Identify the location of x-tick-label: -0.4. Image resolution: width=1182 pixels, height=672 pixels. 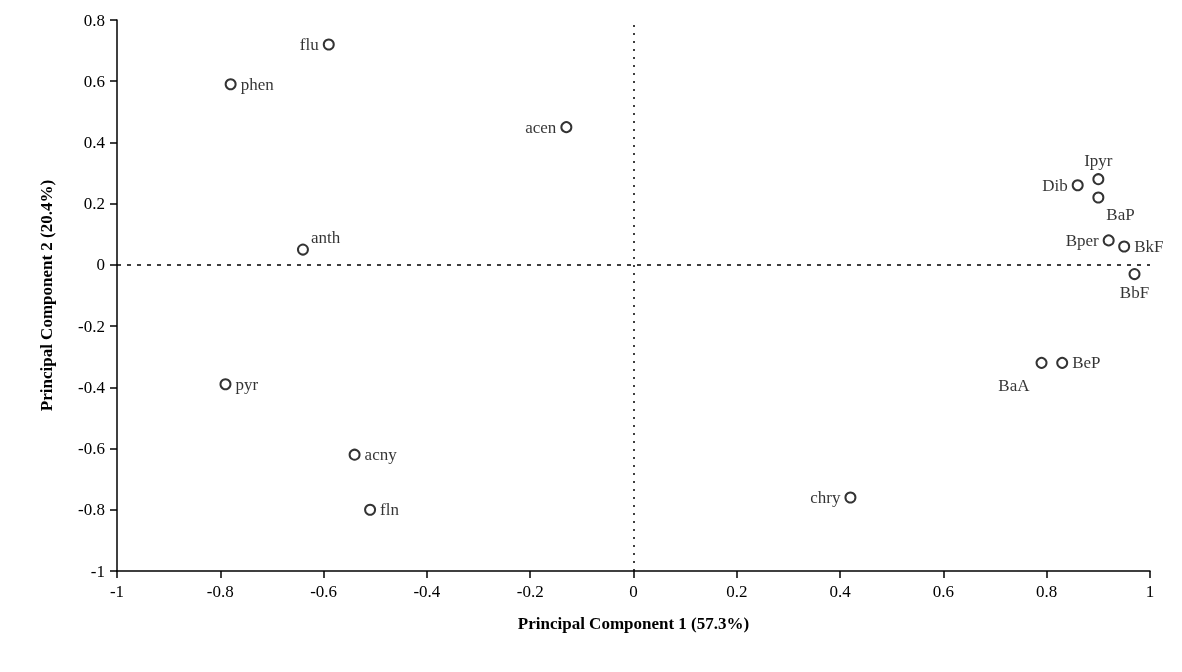
(427, 591).